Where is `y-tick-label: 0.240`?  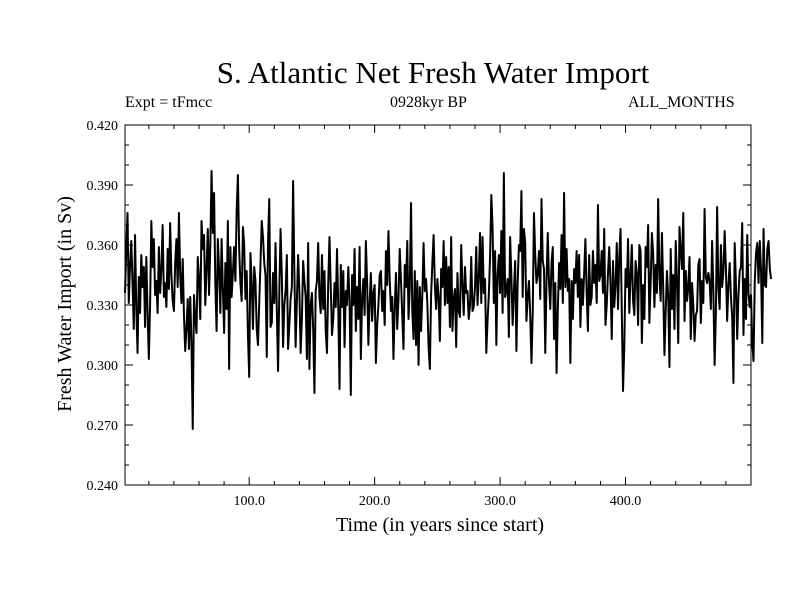
y-tick-label: 0.240 is located at coordinates (103, 486).